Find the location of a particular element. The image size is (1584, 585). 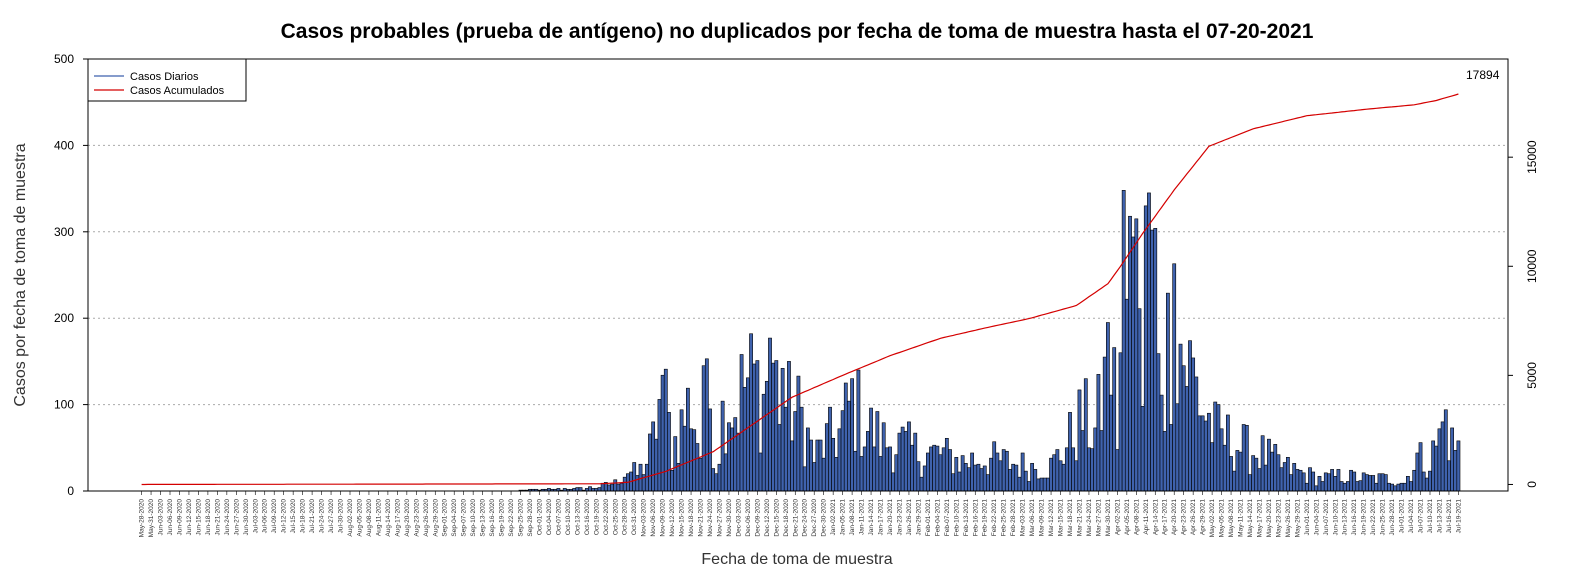

x-tick-label: Sep-16-2020 is located at coordinates (492, 518).